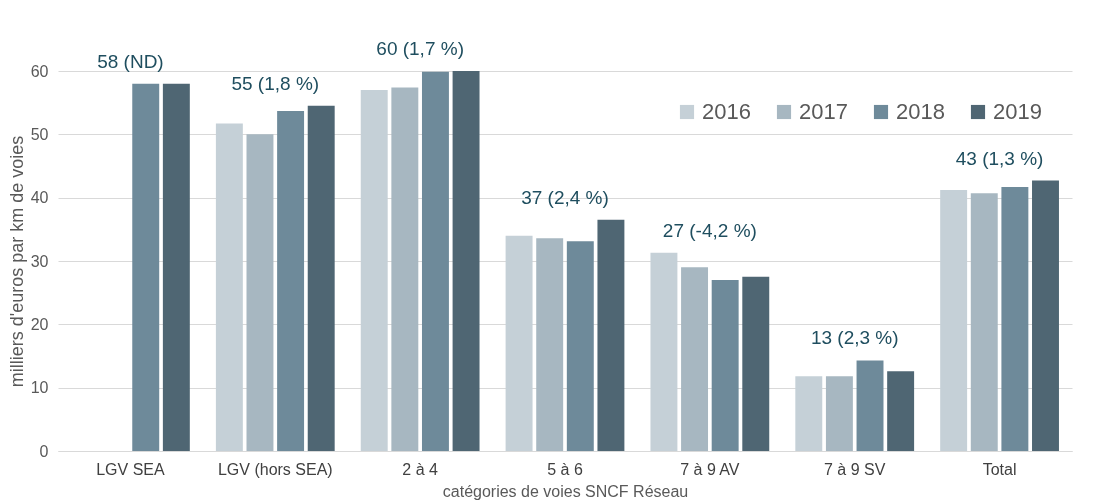 The image size is (1112, 503). What do you see at coordinates (1017, 111) in the screenshot?
I see `legend-label: 2019` at bounding box center [1017, 111].